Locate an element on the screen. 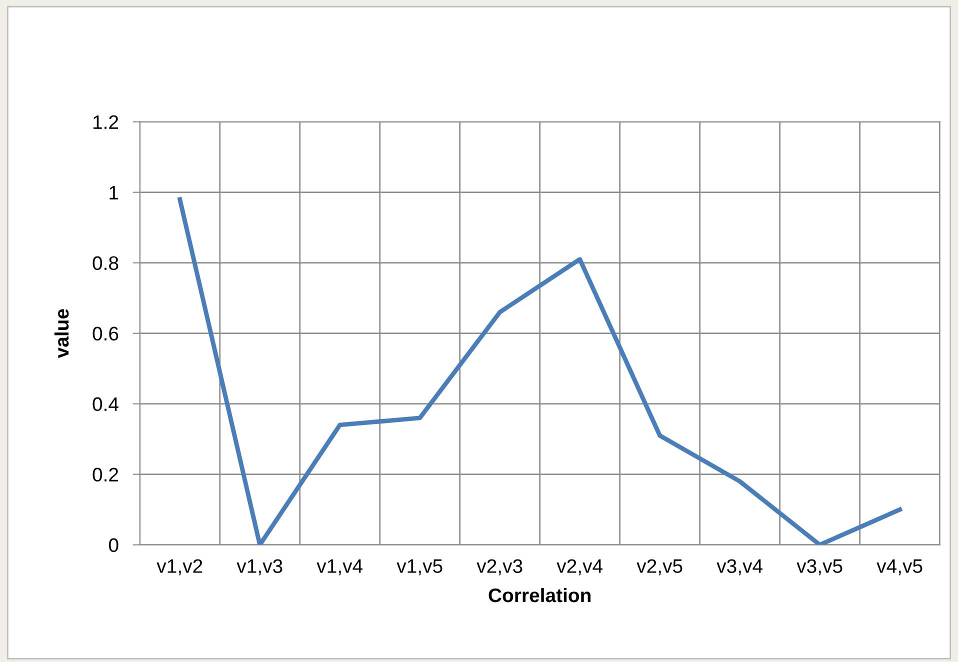  y-tick-label: 1.2 is located at coordinates (105, 122).